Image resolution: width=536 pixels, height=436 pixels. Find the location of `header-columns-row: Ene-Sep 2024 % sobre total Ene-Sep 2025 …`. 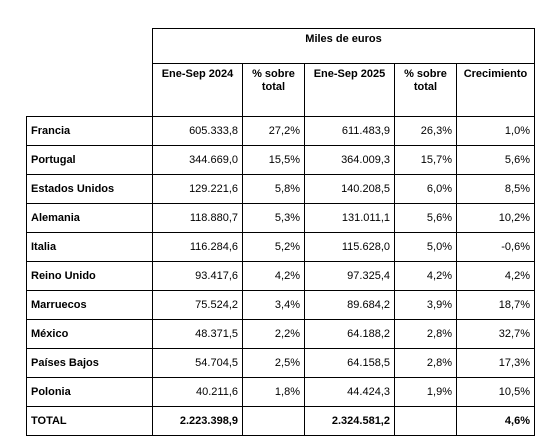

header-columns-row: Ene-Sep 2024 % sobre total Ene-Sep 2025 … is located at coordinates (281, 90).